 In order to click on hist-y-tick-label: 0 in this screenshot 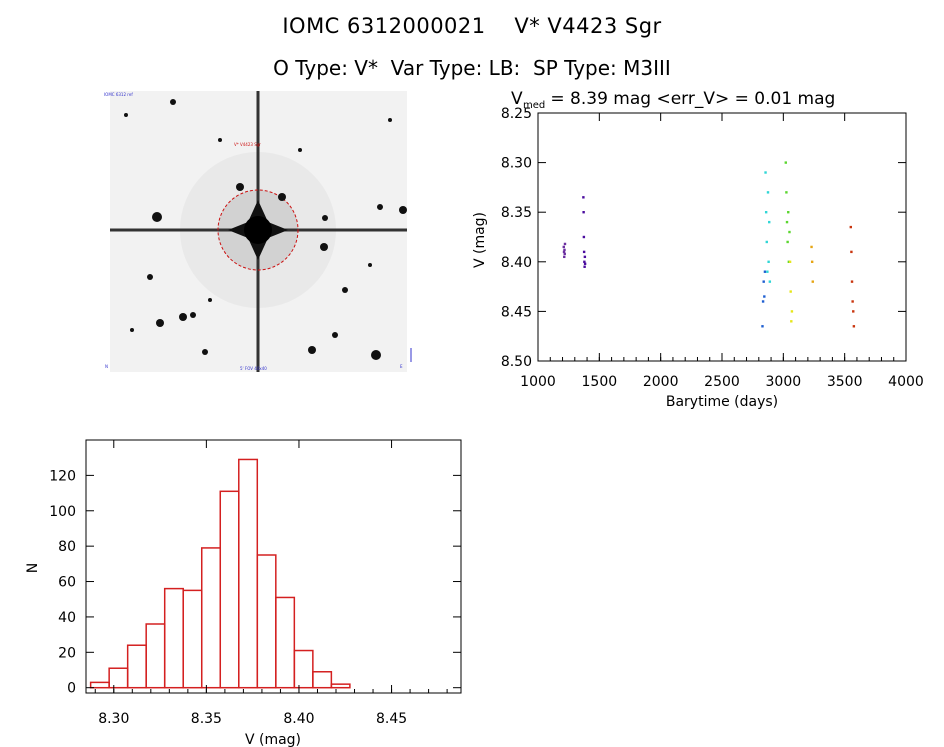, I will do `click(71, 689)`.